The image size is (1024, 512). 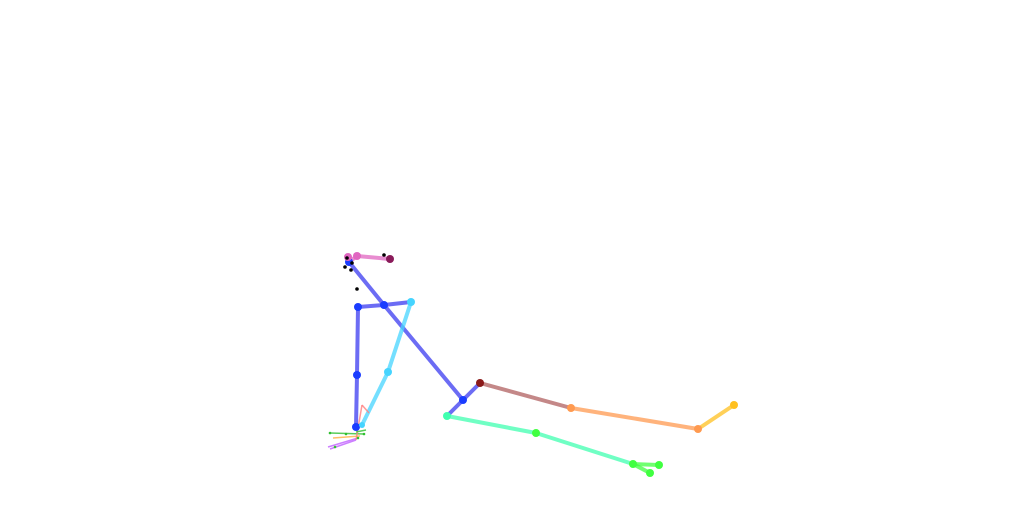 I want to click on left-elbow-joint, so click(x=388, y=372).